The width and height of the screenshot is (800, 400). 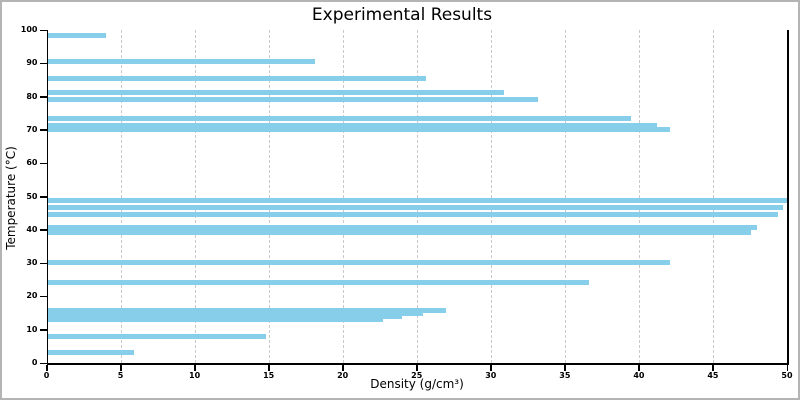 I want to click on x-tick-label: 20, so click(x=343, y=375).